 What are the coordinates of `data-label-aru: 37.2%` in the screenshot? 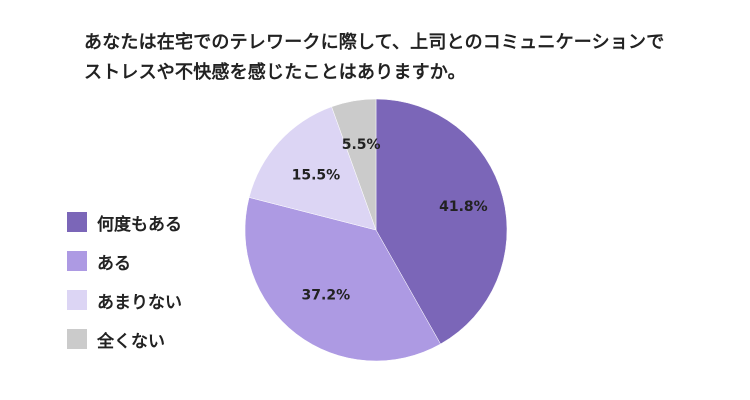 It's located at (326, 296).